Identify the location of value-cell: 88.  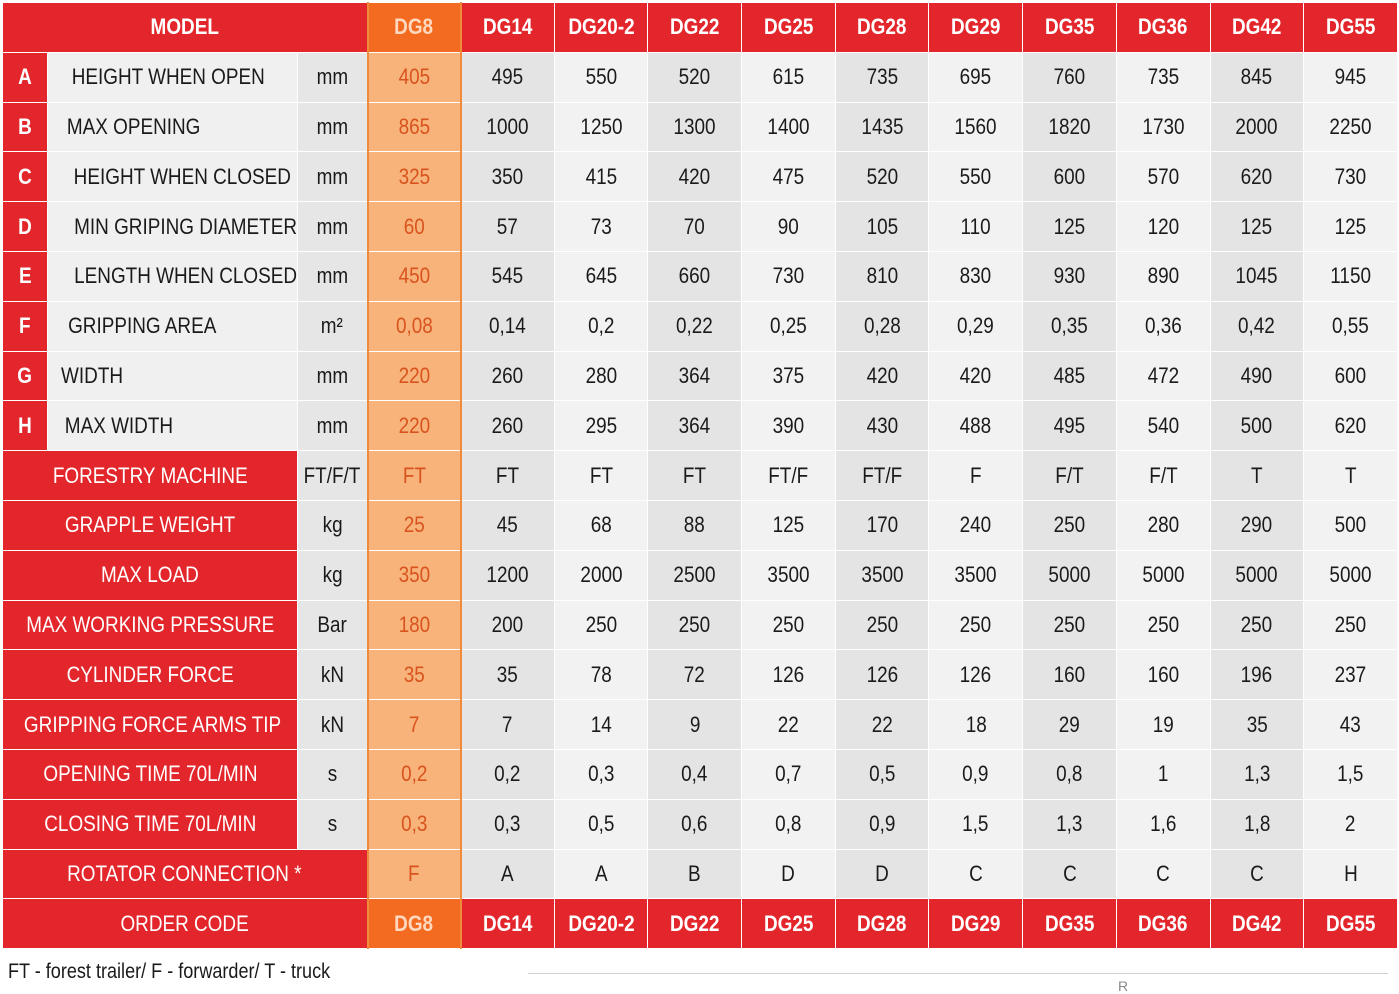
(695, 525).